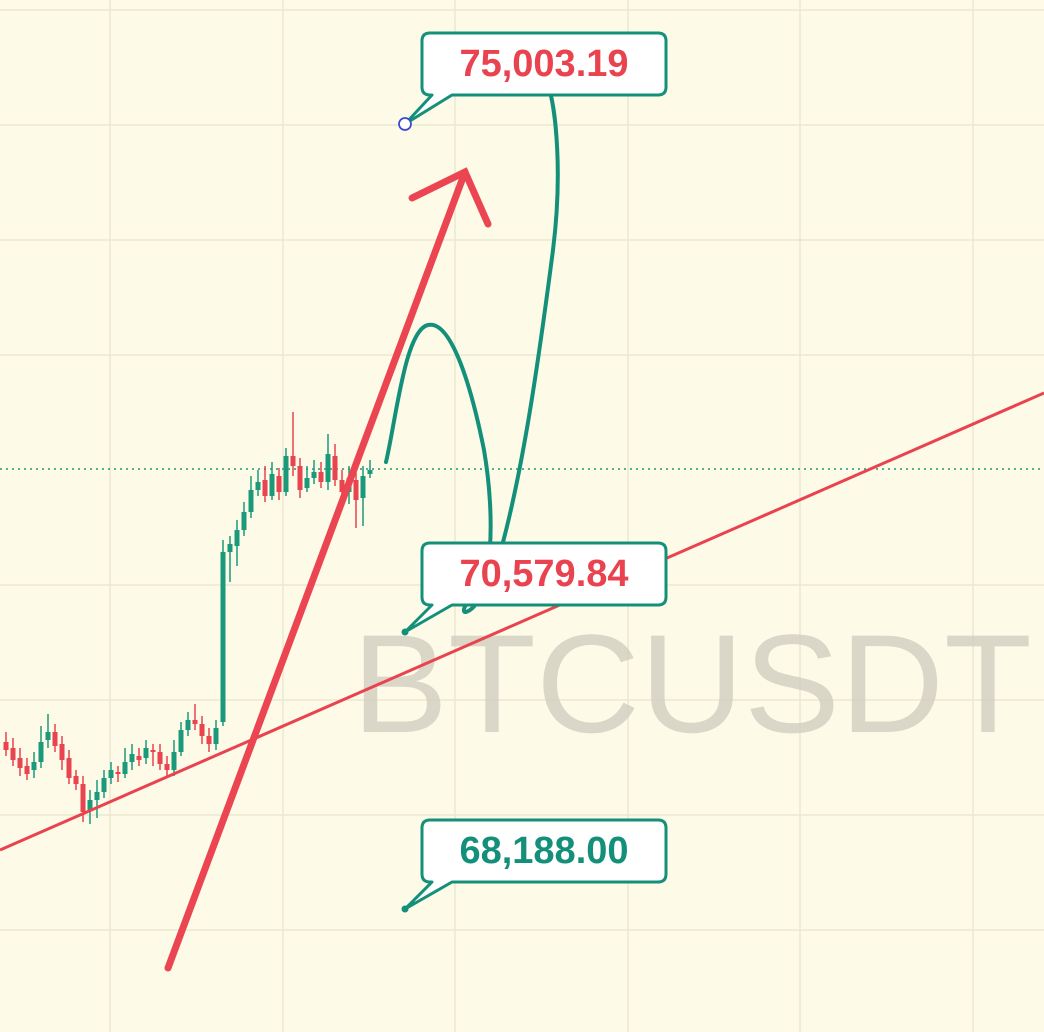 The image size is (1044, 1032). Describe the element at coordinates (692, 683) in the screenshot. I see `watermark: BTCUSDT` at that location.